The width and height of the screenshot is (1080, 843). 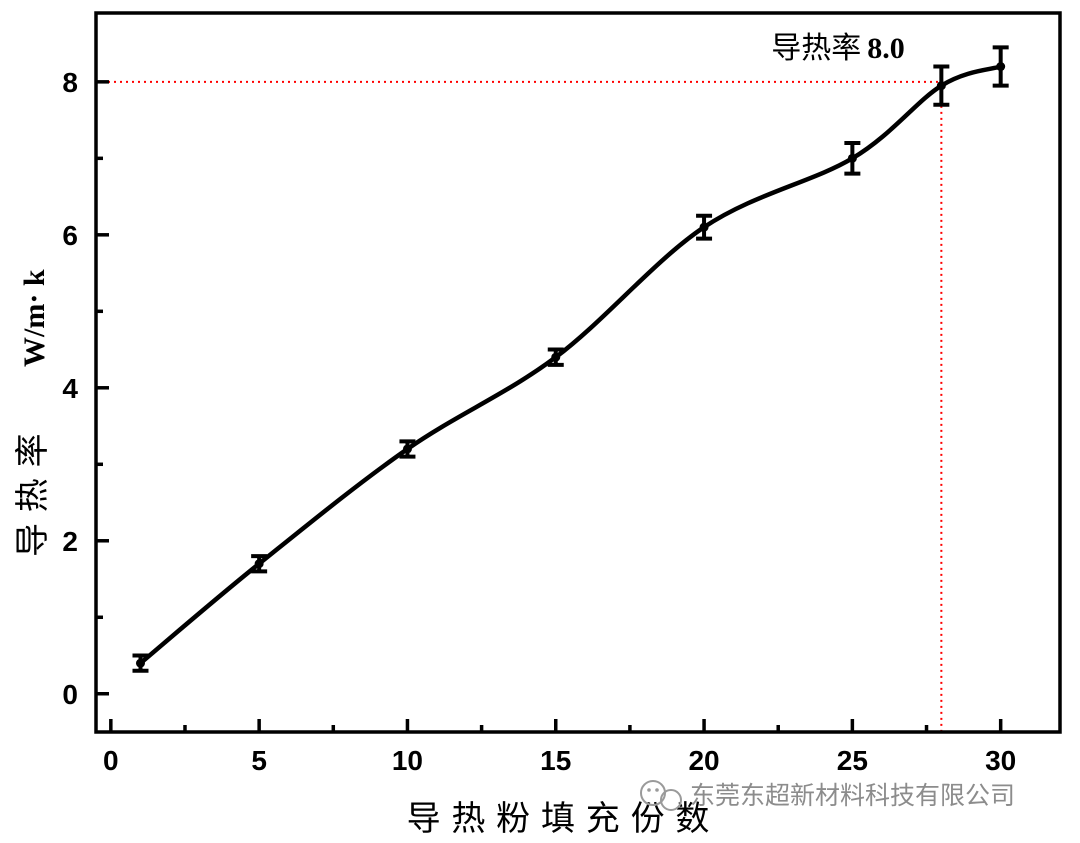 I want to click on x-tick-label: 15, so click(x=555, y=760).